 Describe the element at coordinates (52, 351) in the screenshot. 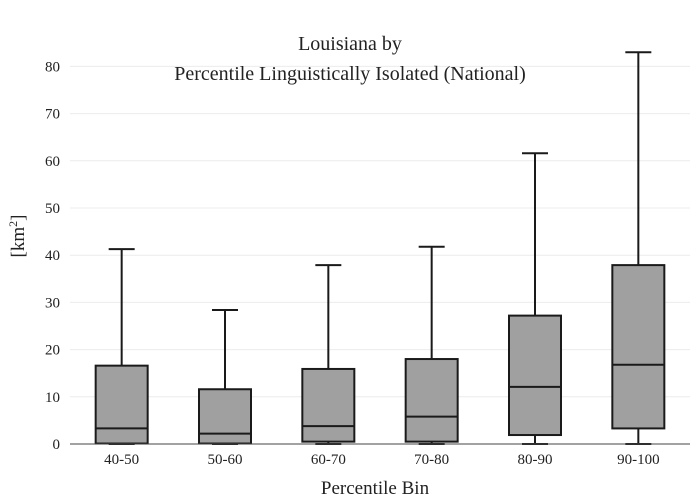

I see `y-tick-20: 20` at that location.